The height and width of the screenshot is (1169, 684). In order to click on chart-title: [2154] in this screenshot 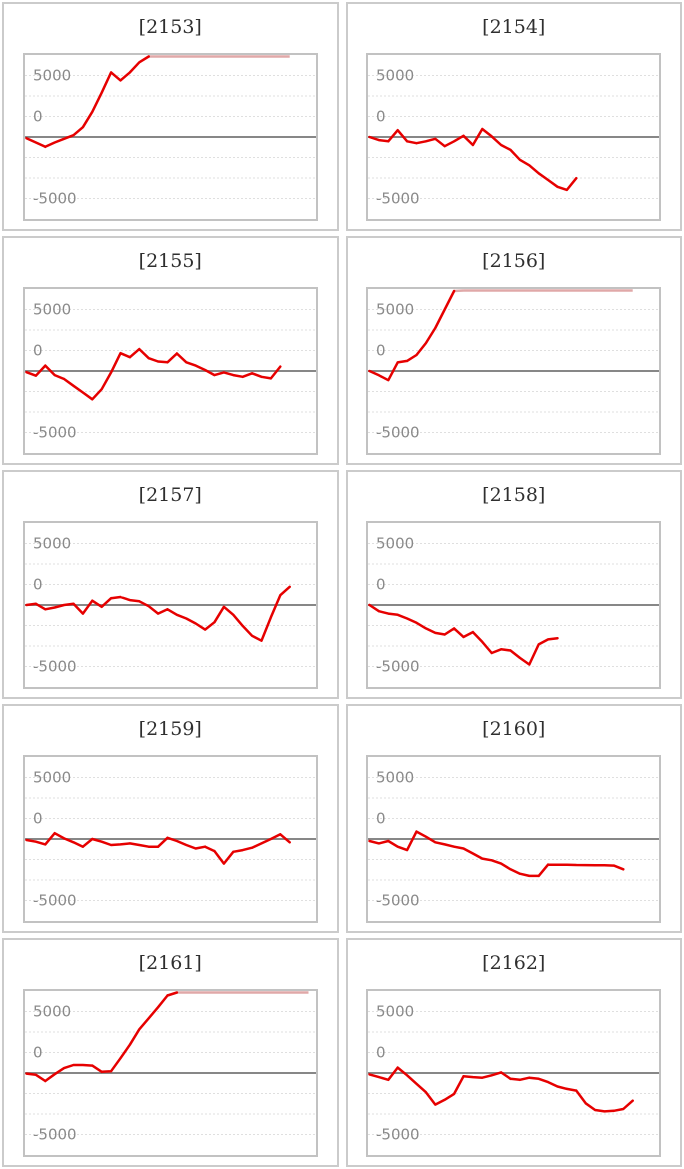, I will do `click(514, 27)`.